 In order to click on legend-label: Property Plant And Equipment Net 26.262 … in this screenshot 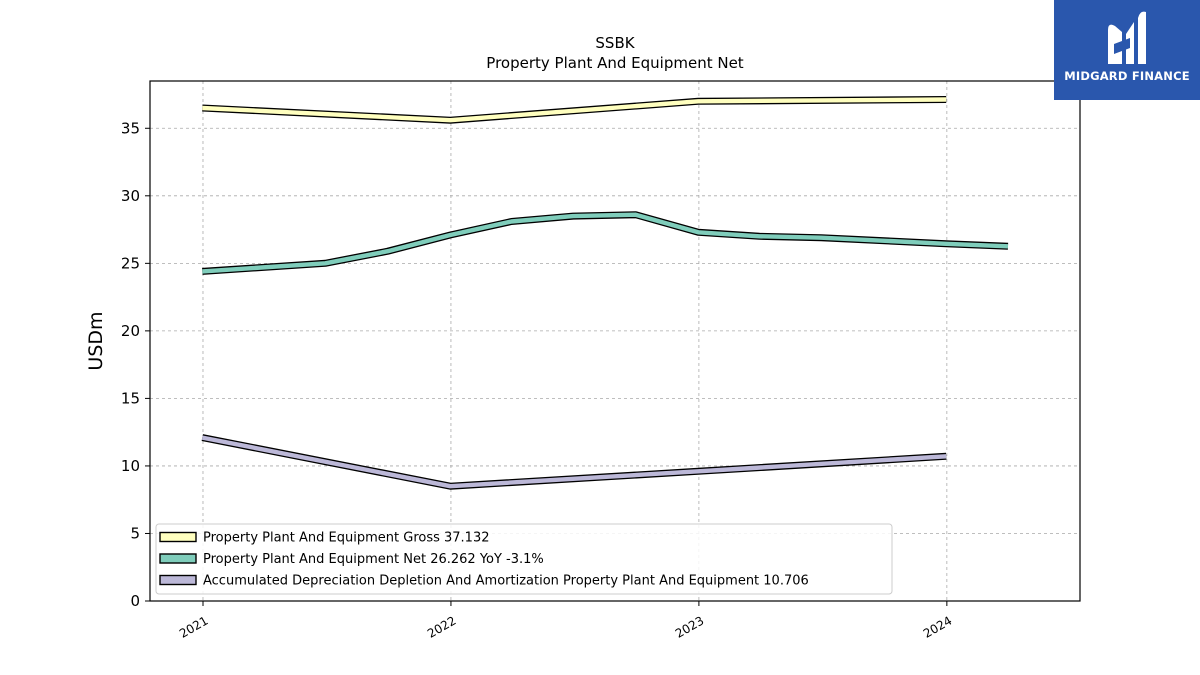, I will do `click(373, 559)`.